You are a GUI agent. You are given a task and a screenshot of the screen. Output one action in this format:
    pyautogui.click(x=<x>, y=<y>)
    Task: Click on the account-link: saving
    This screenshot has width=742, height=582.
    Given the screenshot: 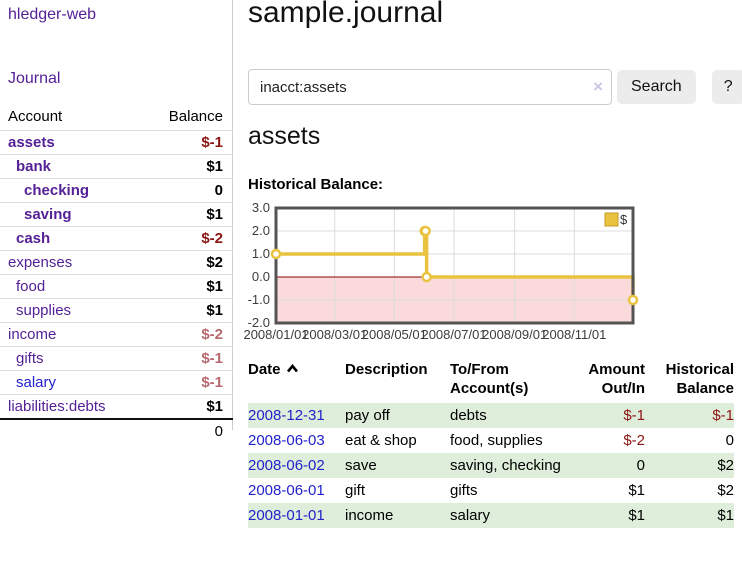 What is the action you would take?
    pyautogui.click(x=48, y=214)
    